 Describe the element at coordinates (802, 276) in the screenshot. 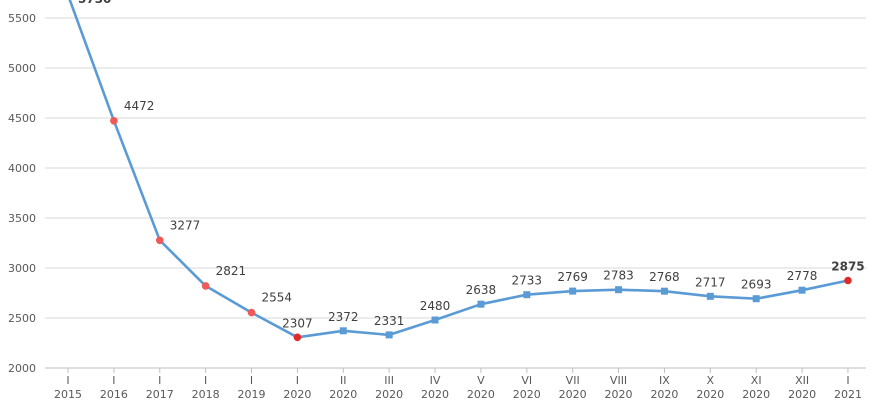

I see `data-label: 2778` at that location.